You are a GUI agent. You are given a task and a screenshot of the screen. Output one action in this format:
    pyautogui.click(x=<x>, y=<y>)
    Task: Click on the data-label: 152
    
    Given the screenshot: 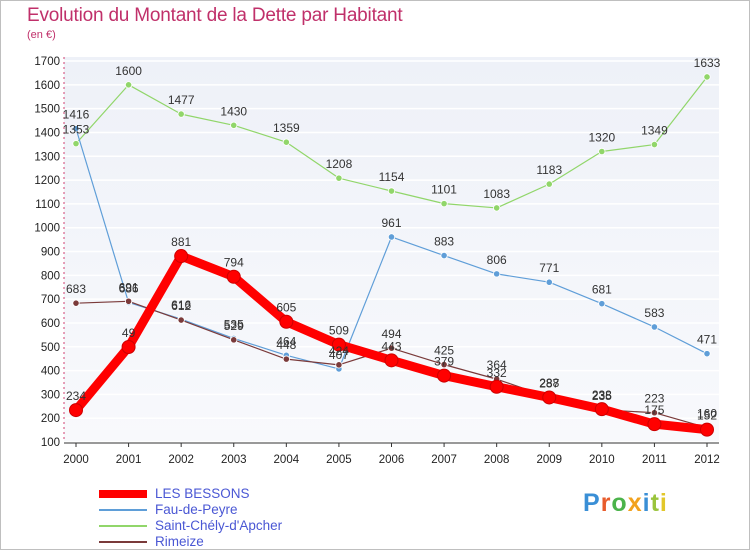 What is the action you would take?
    pyautogui.click(x=707, y=416)
    